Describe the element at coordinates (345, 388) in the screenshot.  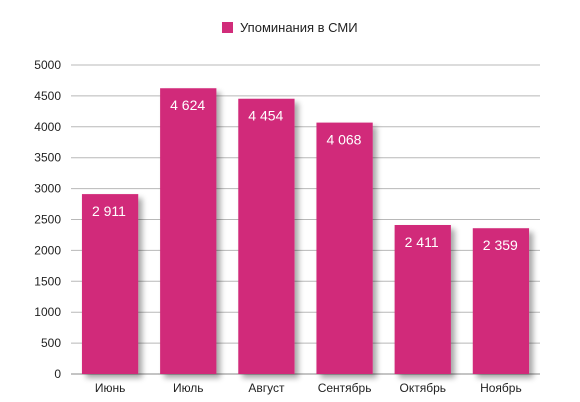
I see `x-tick-label: Сентябрь` at that location.